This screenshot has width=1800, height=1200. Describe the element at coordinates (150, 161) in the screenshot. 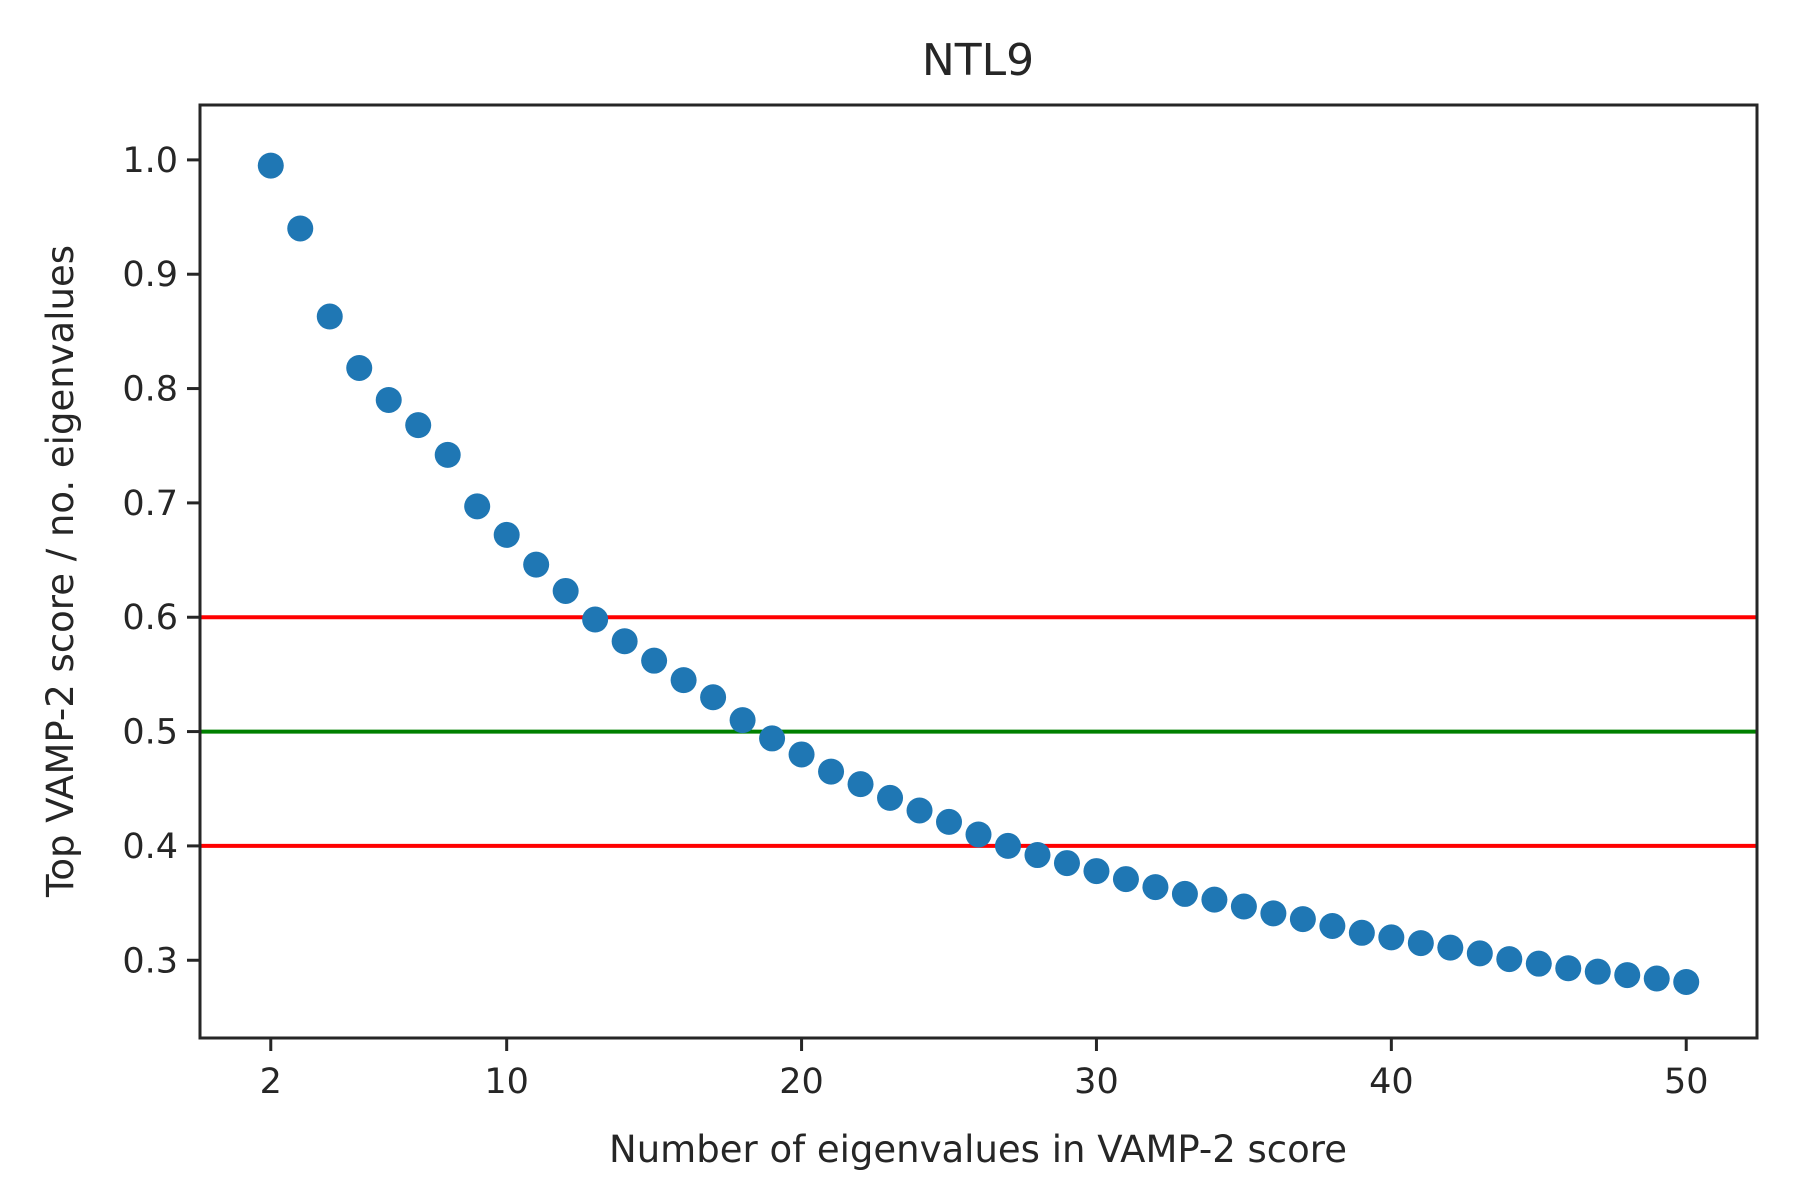

I see `y-tick-label: 1.0` at that location.